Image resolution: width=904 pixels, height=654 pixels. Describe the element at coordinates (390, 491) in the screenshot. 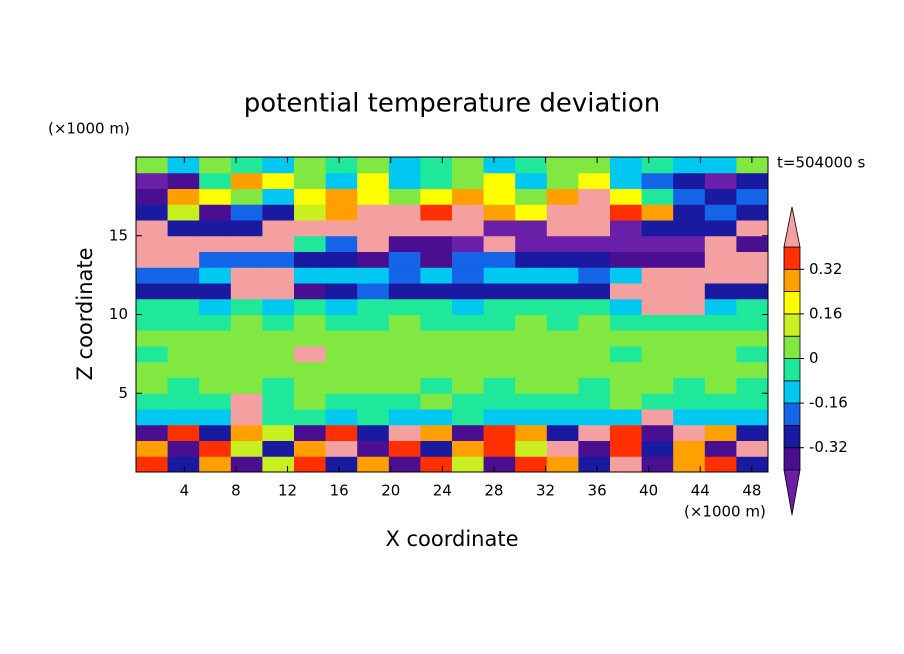

I see `x-tick-label: 20` at that location.